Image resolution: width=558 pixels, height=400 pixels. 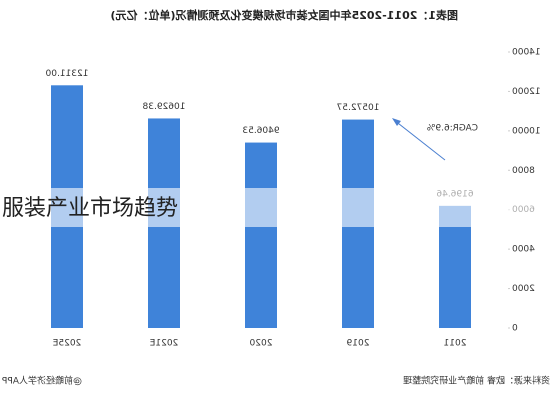 I want to click on x-tick-label: 2020, so click(x=260, y=344).